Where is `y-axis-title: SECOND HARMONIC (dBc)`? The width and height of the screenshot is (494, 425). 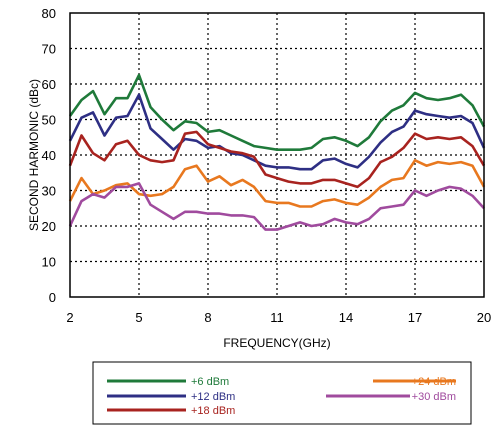
y-axis-title: SECOND HARMONIC (dBc) is located at coordinates (34, 155).